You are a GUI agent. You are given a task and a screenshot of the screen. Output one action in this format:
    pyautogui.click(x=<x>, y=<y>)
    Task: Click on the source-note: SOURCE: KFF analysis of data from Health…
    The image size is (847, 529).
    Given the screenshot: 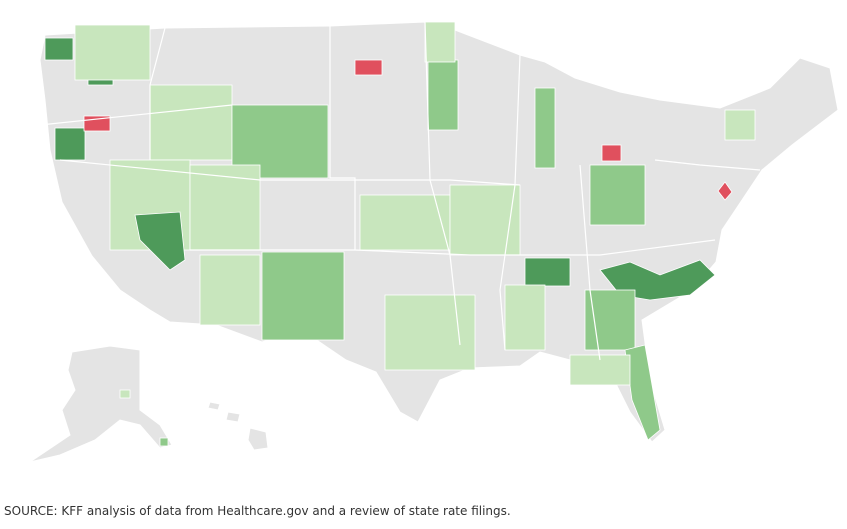 What is the action you would take?
    pyautogui.click(x=257, y=511)
    